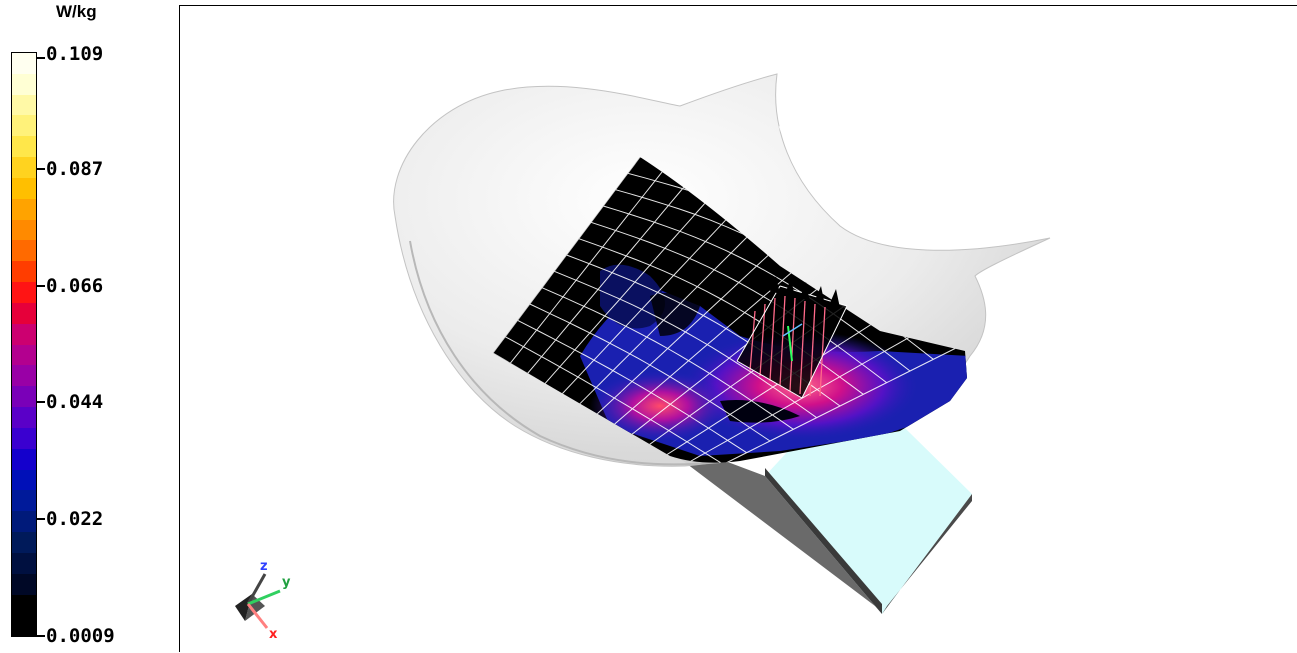 This screenshot has height=653, width=1297. Describe the element at coordinates (76, 11) in the screenshot. I see `legend-unit-label: W/kg` at that location.